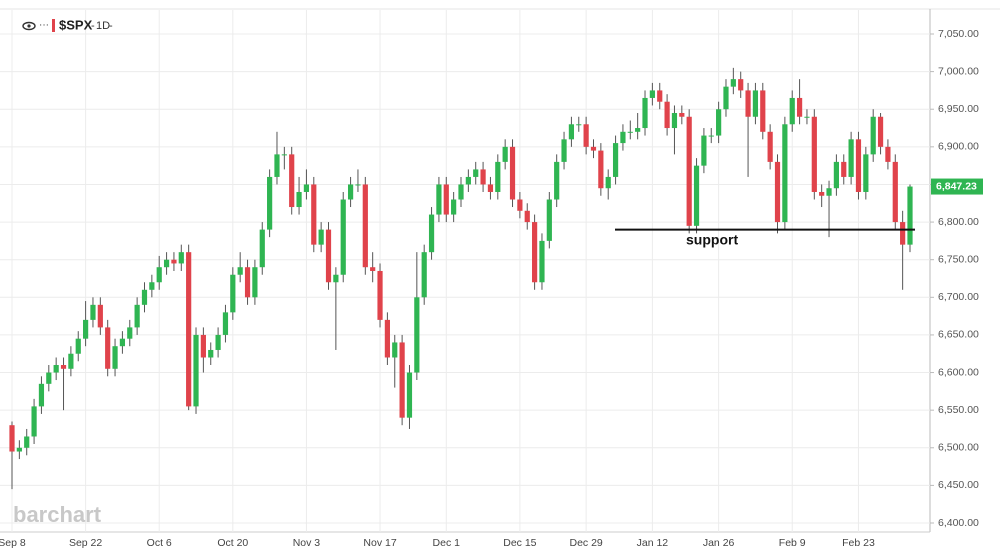  I want to click on last-price-label: 6,847.23, so click(956, 186).